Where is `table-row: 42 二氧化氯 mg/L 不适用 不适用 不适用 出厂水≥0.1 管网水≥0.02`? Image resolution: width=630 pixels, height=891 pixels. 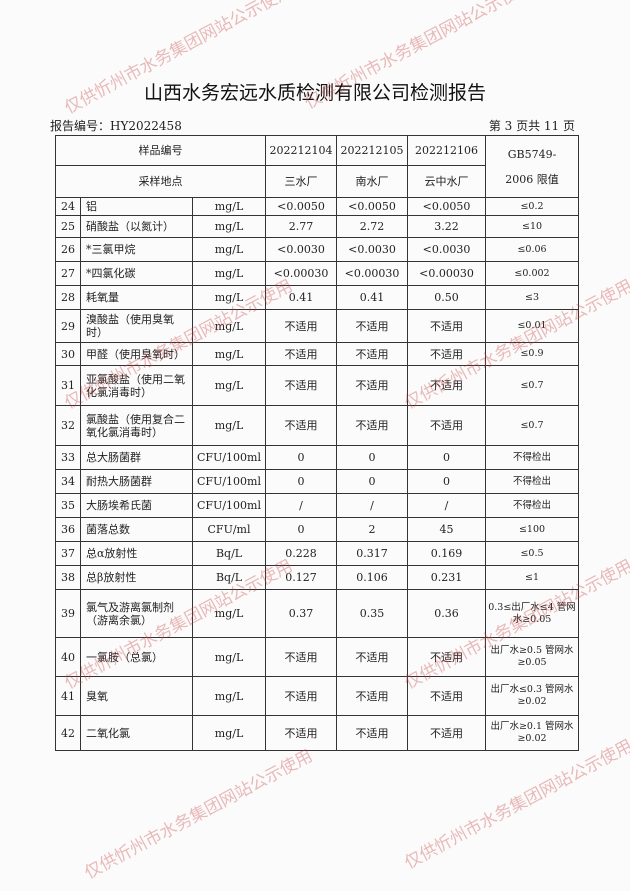 table-row: 42 二氧化氯 mg/L 不适用 不适用 不适用 出厂水≥0.1 管网水≥0.02 is located at coordinates (317, 733).